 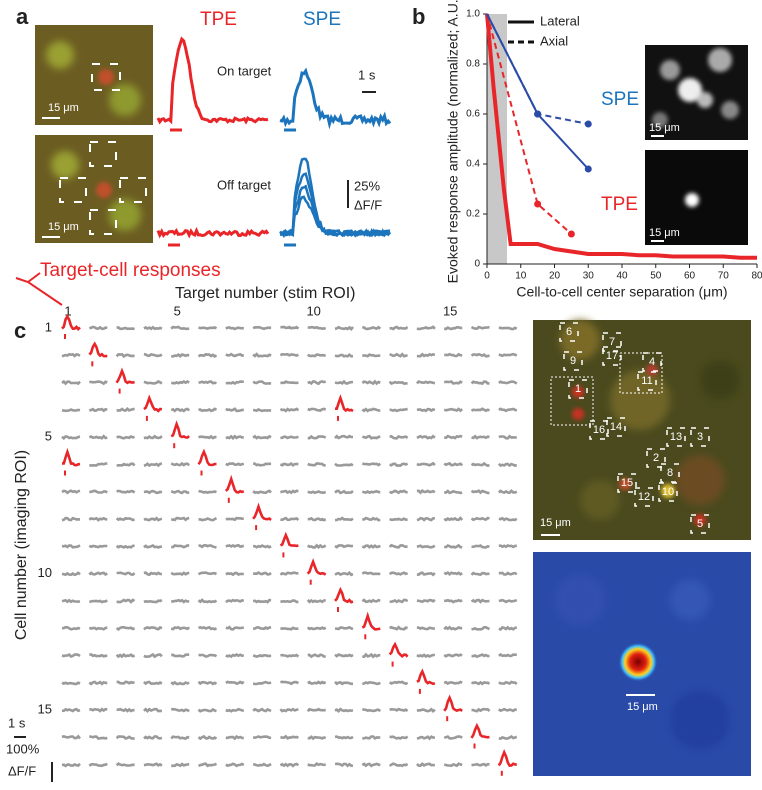 I want to click on x-tick-label: 40, so click(x=622, y=276).